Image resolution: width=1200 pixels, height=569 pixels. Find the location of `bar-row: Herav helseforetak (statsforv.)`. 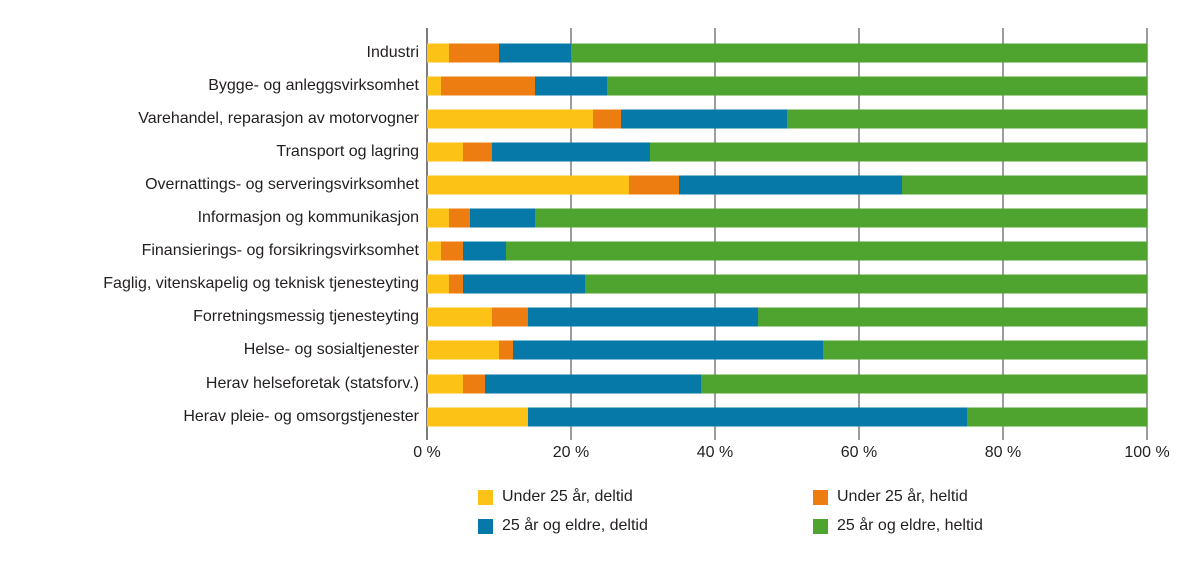

bar-row: Herav helseforetak (statsforv.) is located at coordinates (600, 383).